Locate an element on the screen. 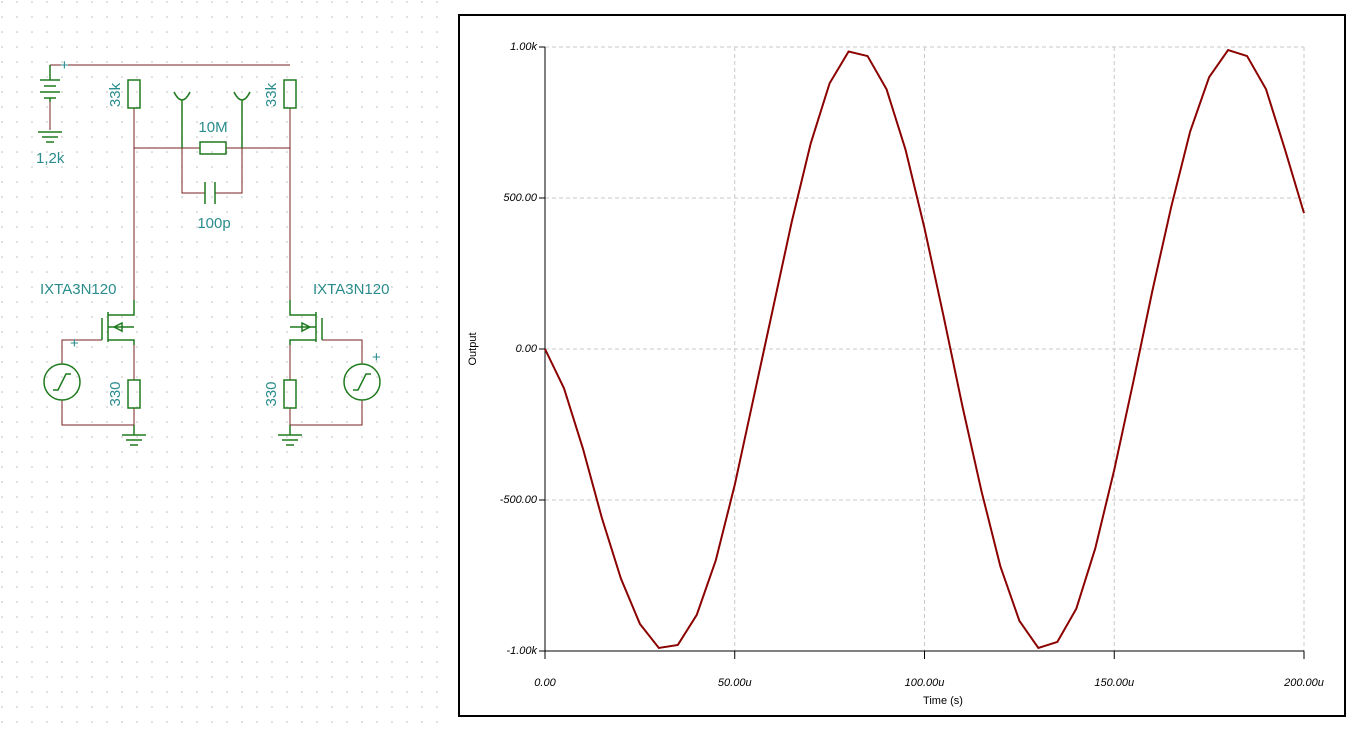 Image resolution: width=1360 pixels, height=732 pixels. x-axis-label: Time (s) is located at coordinates (943, 701).